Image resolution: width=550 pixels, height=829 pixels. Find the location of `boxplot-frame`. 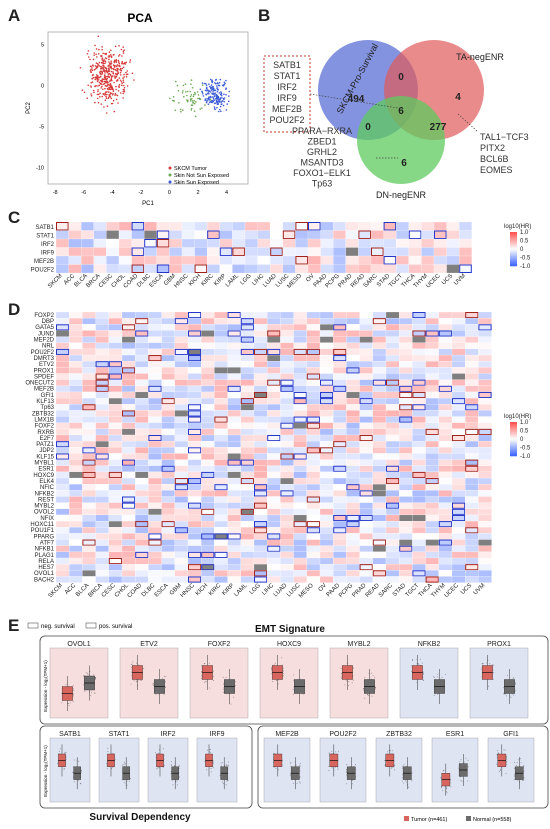

boxplot-frame is located at coordinates (70, 770).